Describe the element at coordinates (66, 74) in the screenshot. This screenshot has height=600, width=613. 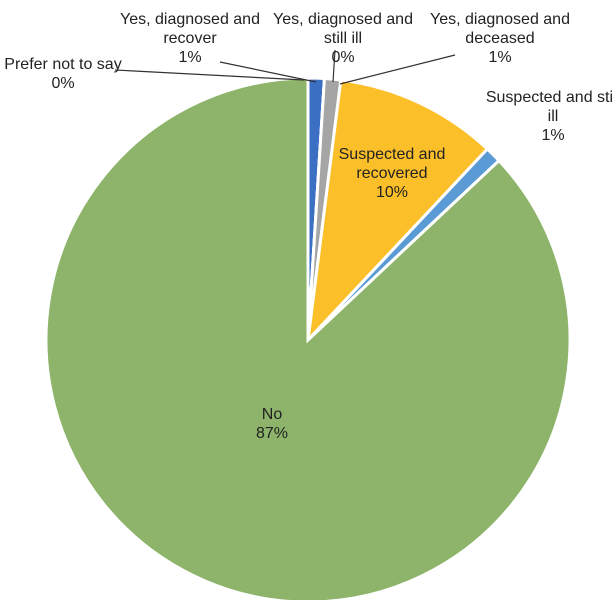
I see `slice-label: Prefer not to say 0%` at that location.